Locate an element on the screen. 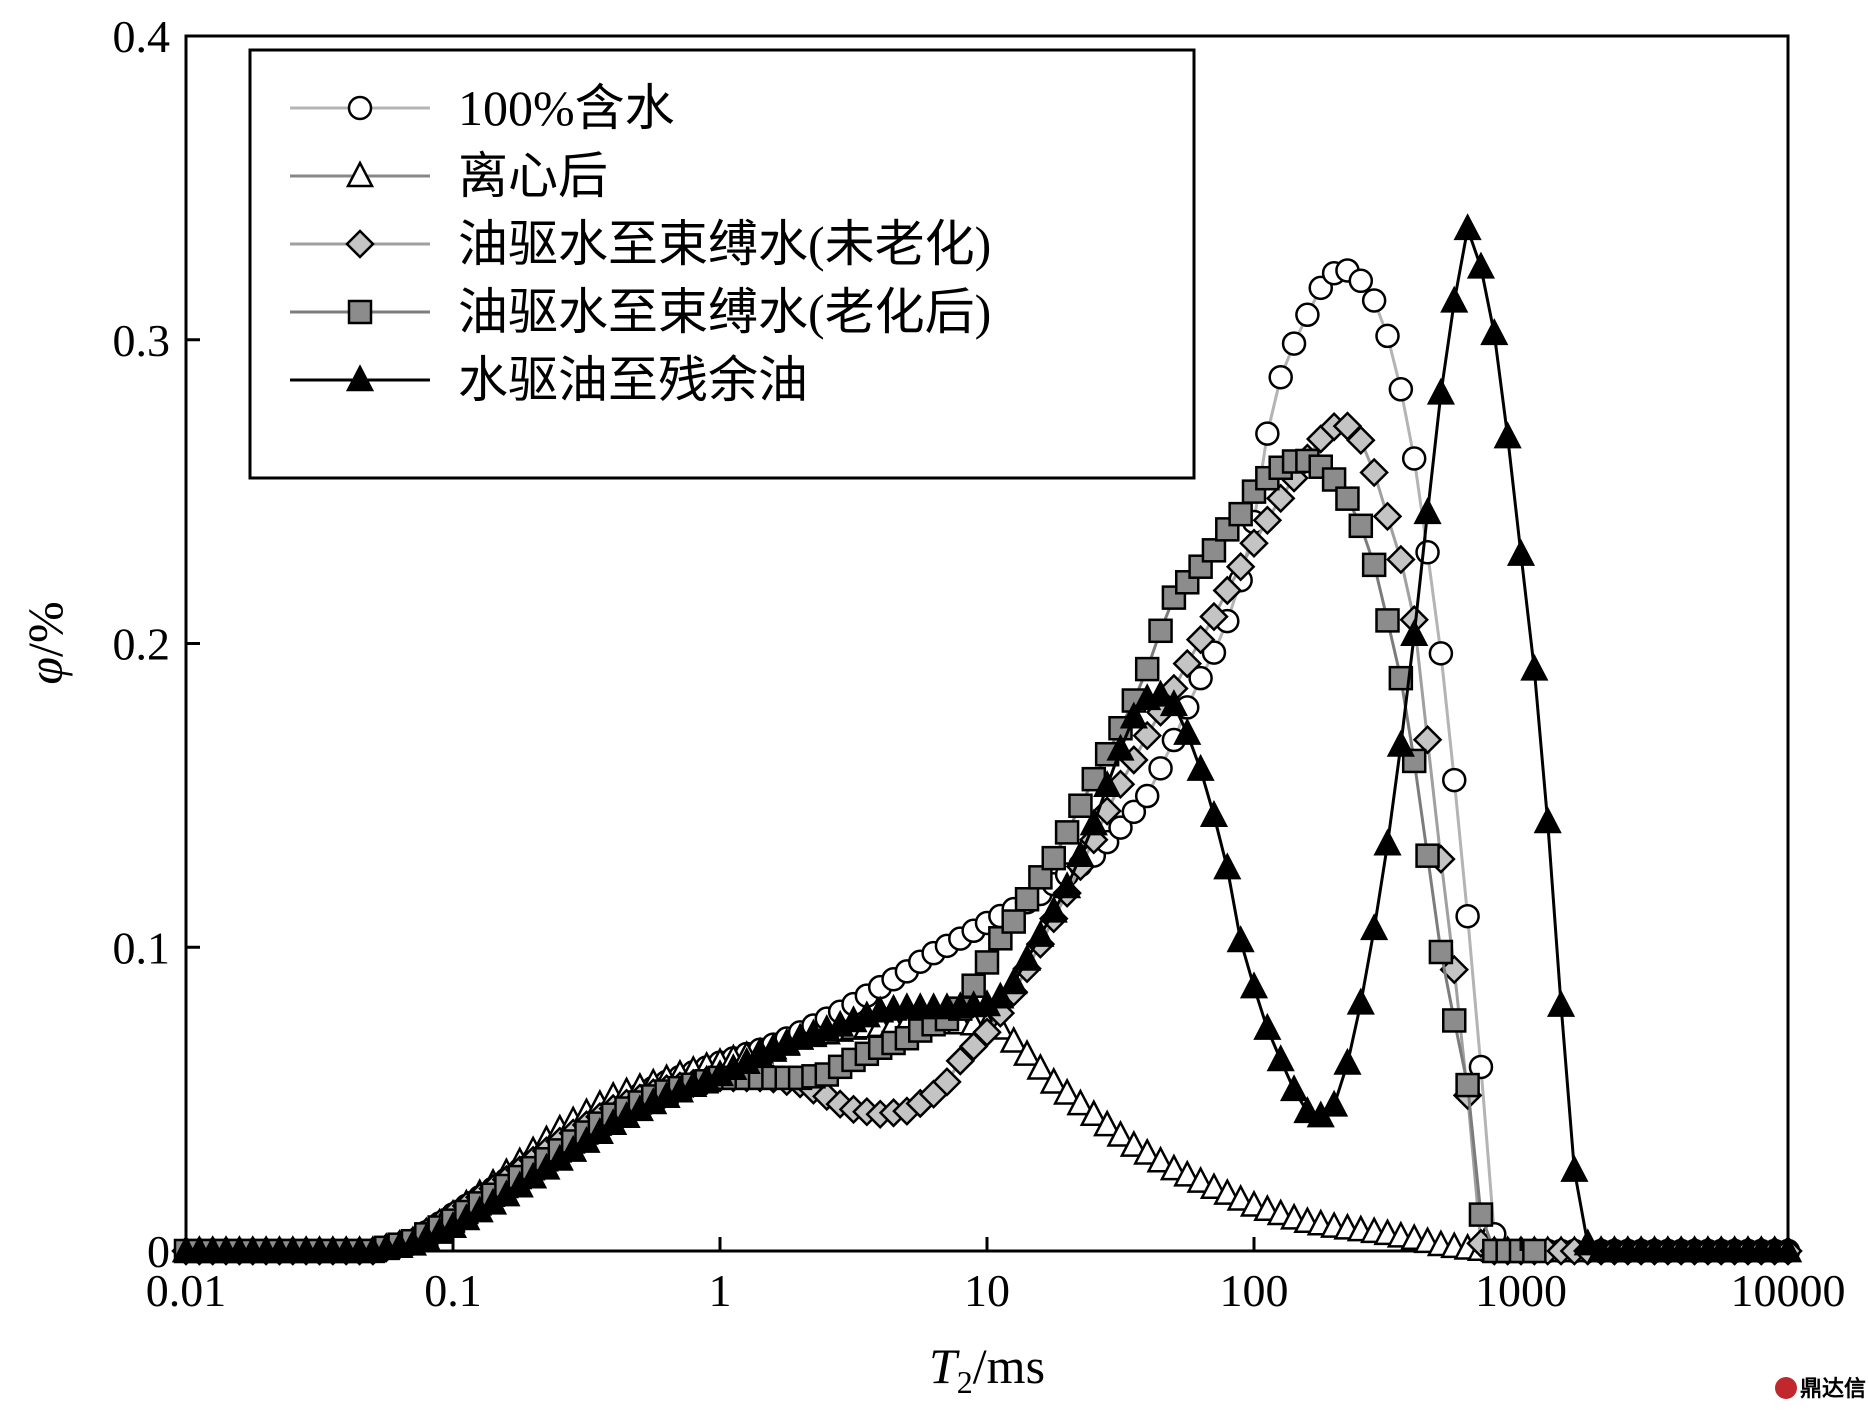 The width and height of the screenshot is (1869, 1410). legend-item: 水驱油至残余油 is located at coordinates (549, 380).